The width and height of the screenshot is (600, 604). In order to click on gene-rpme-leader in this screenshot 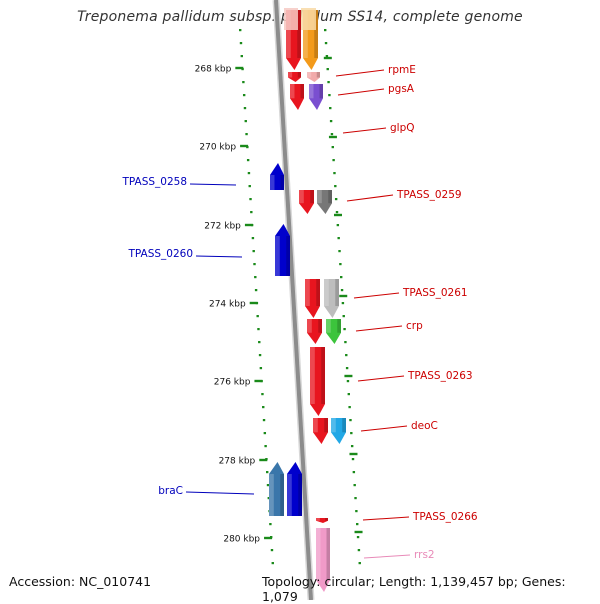, I will do `click(360, 73)`.